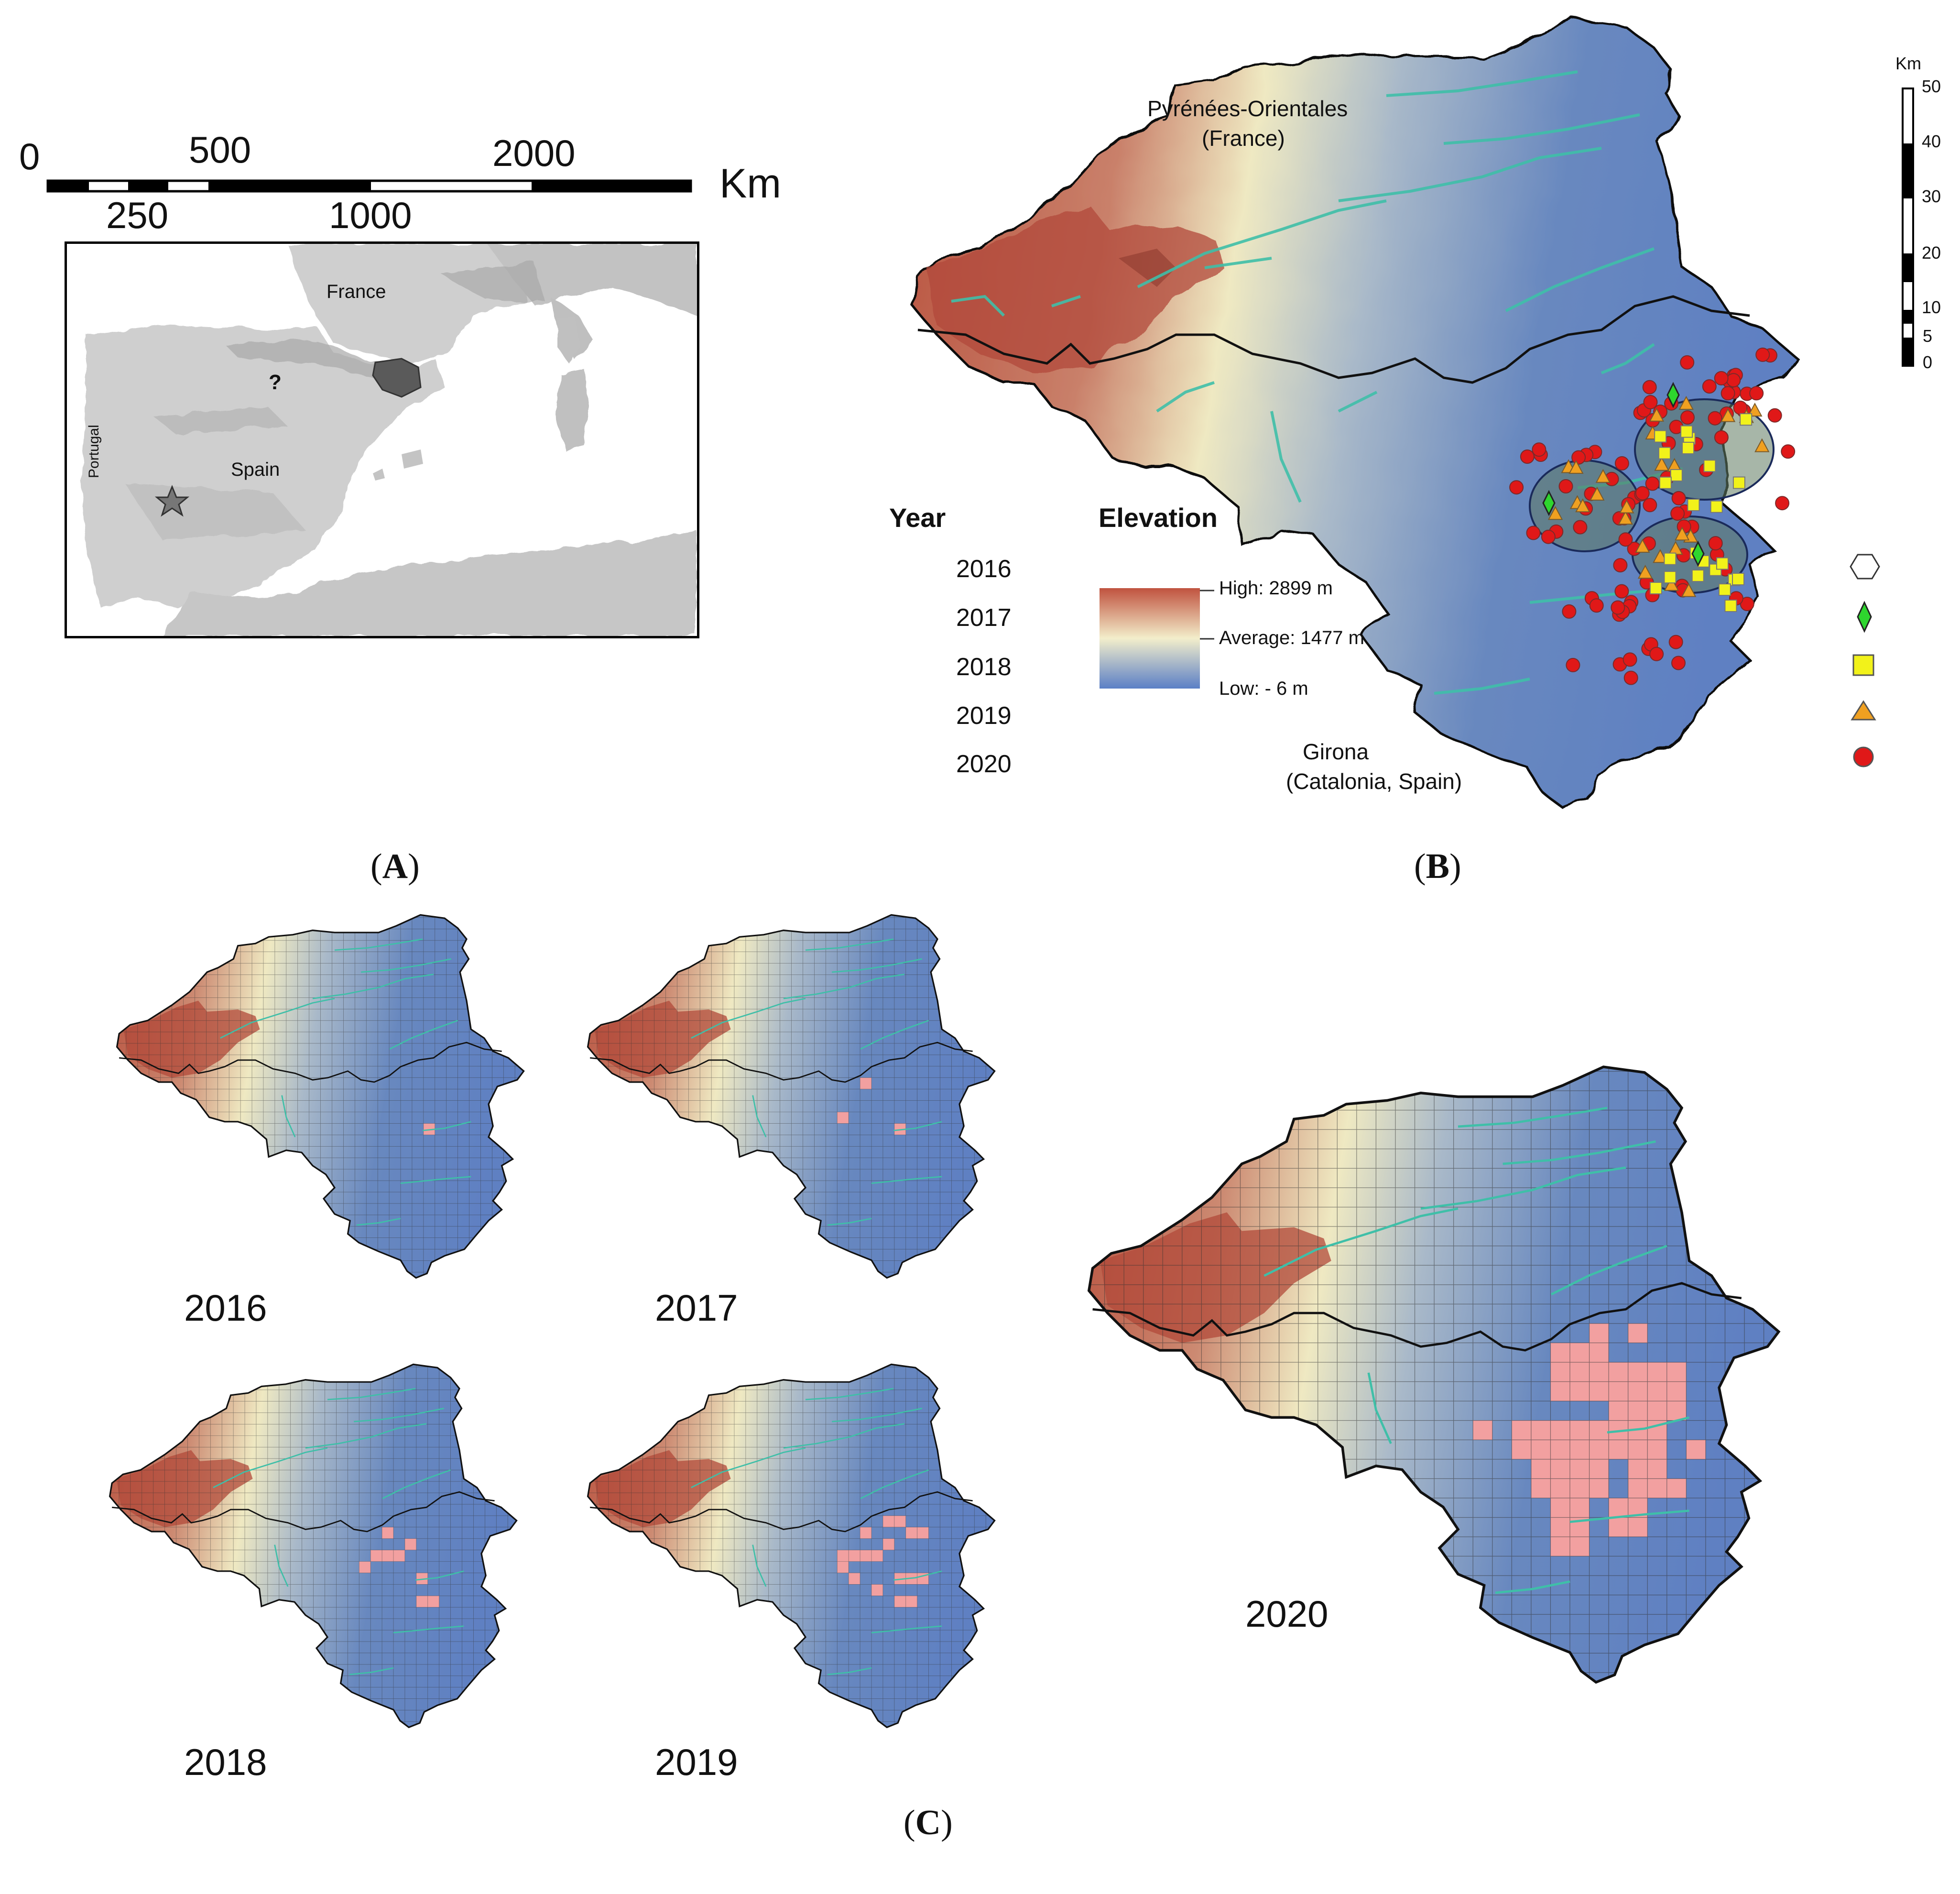 This screenshot has height=1894, width=1960. Describe the element at coordinates (1864, 617) in the screenshot. I see `legend-diamond-2017` at that location.